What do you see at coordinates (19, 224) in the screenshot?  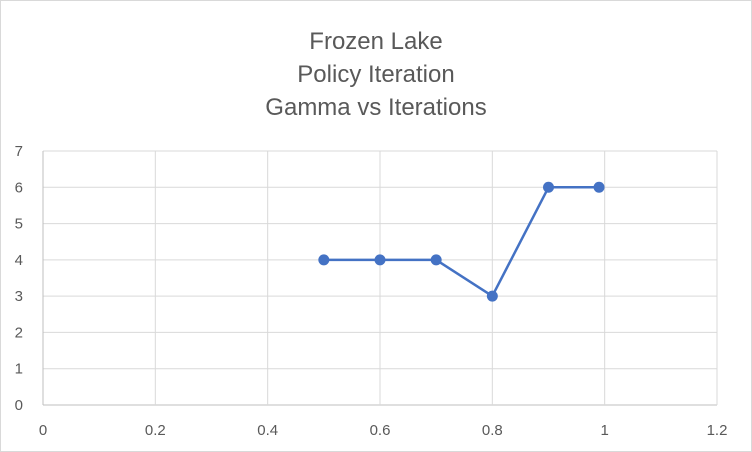 I see `y-tick-label: 5` at bounding box center [19, 224].